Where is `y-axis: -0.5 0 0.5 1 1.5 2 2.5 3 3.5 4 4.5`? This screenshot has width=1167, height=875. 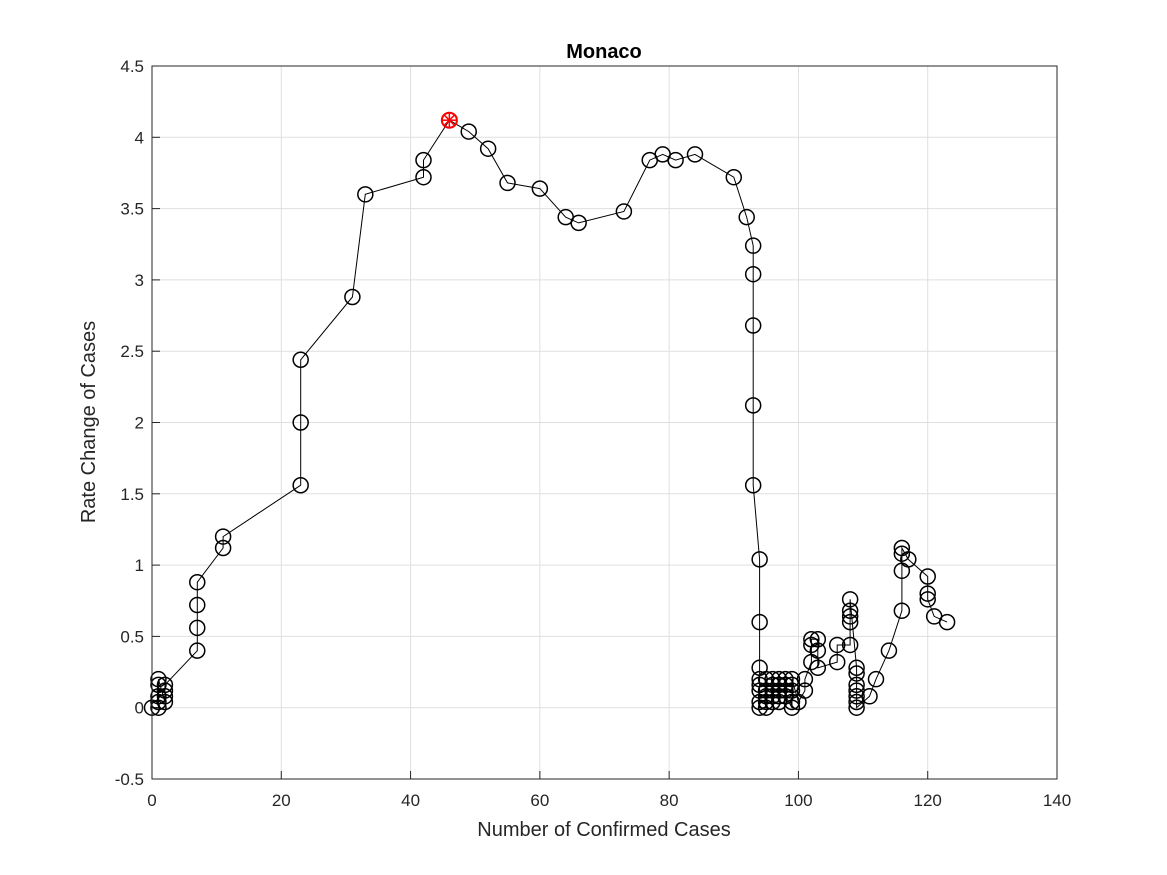
y-axis: -0.5 0 0.5 1 1.5 2 2.5 3 3.5 4 4.5 is located at coordinates (137, 423).